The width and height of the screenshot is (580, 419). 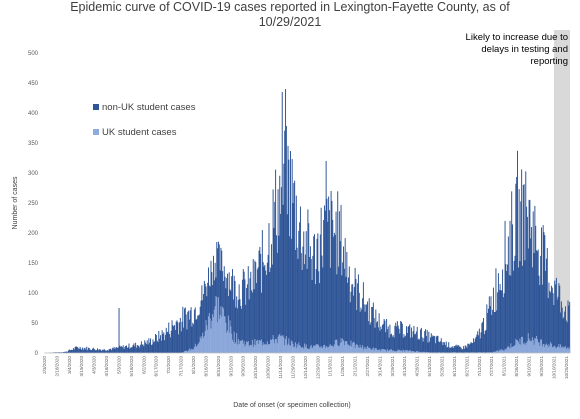 What do you see at coordinates (566, 367) in the screenshot?
I see `x-tick-label: 10/25/2021` at bounding box center [566, 367].